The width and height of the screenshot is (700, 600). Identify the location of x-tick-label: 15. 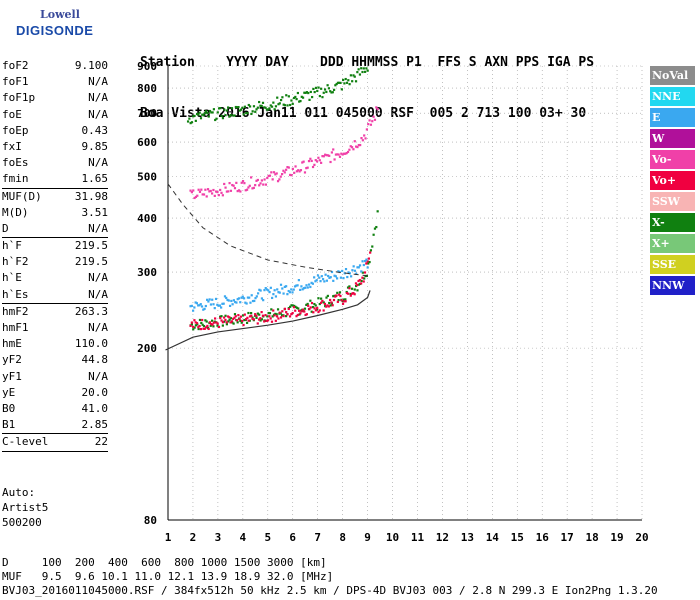
(517, 537).